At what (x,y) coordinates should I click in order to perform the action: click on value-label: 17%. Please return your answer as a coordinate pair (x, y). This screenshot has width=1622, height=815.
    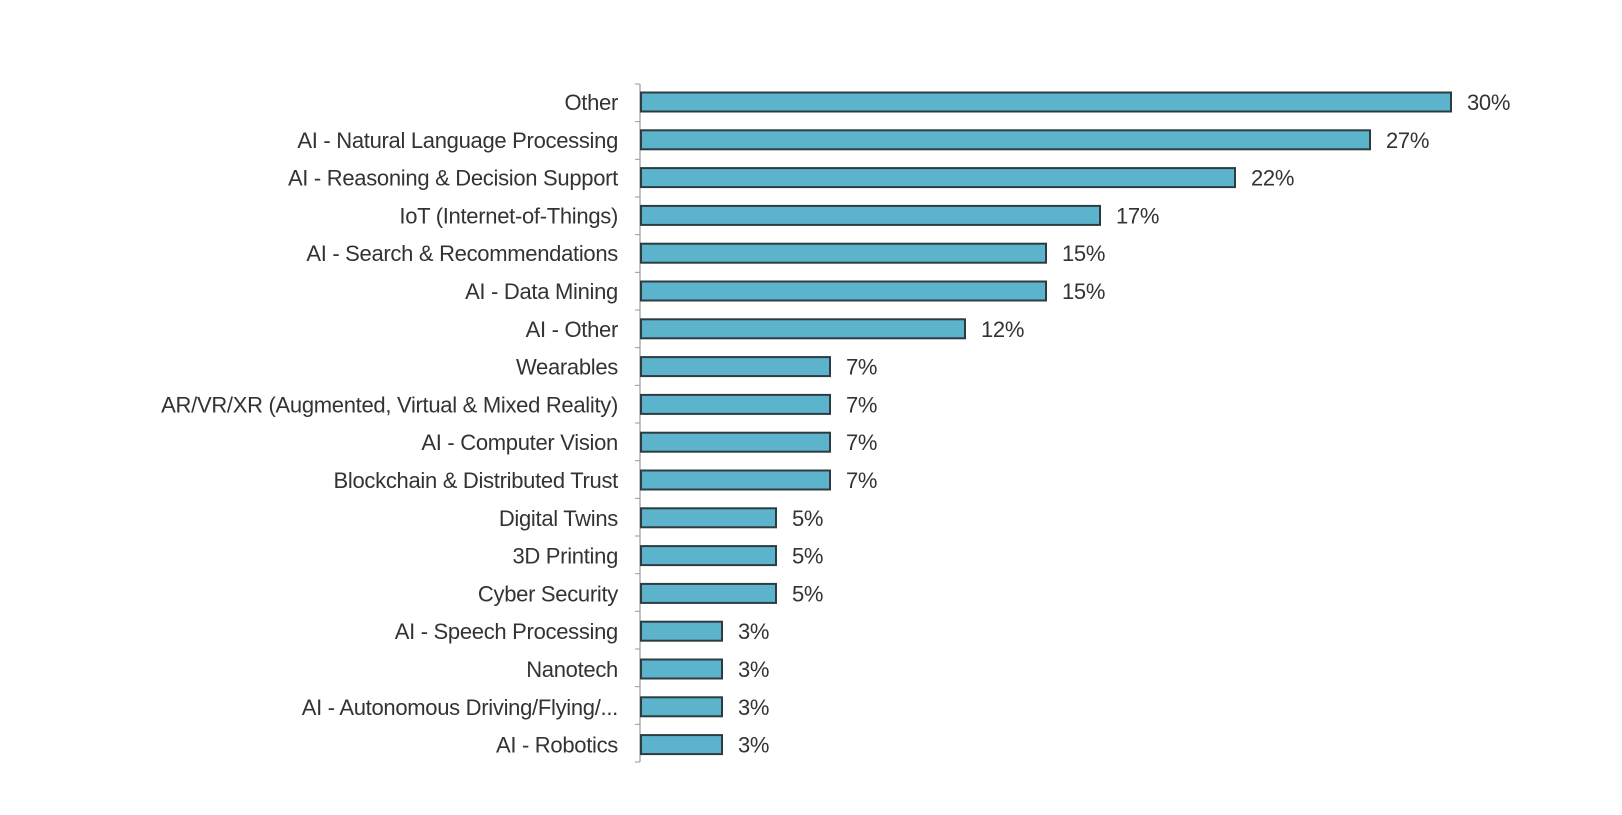
    Looking at the image, I should click on (1137, 215).